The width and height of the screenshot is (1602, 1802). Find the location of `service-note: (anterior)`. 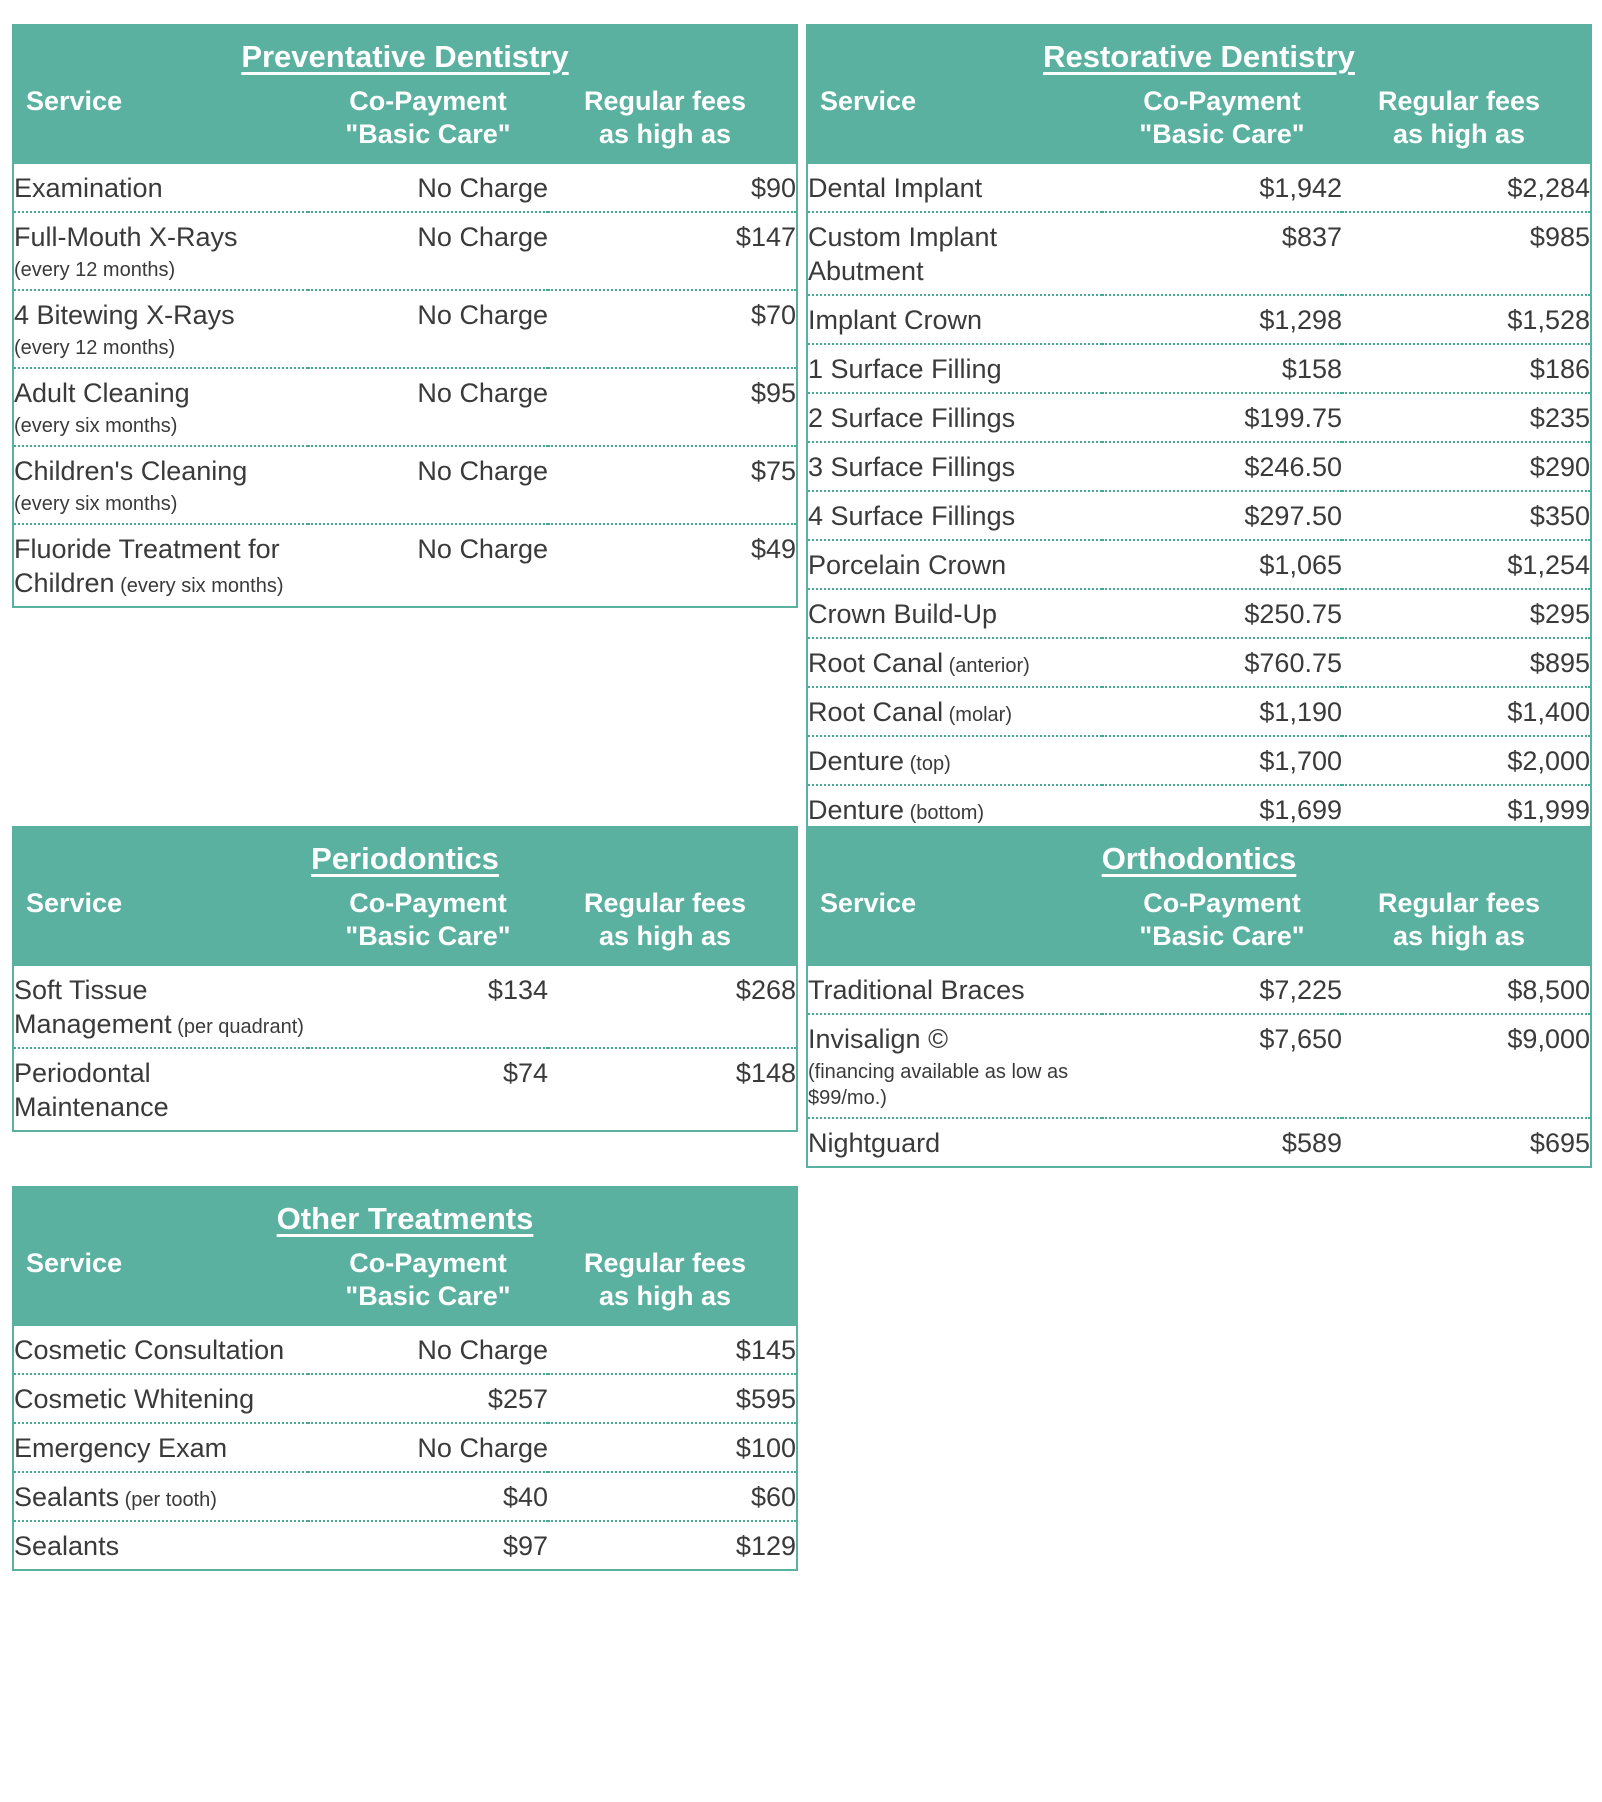

service-note: (anterior) is located at coordinates (986, 666).